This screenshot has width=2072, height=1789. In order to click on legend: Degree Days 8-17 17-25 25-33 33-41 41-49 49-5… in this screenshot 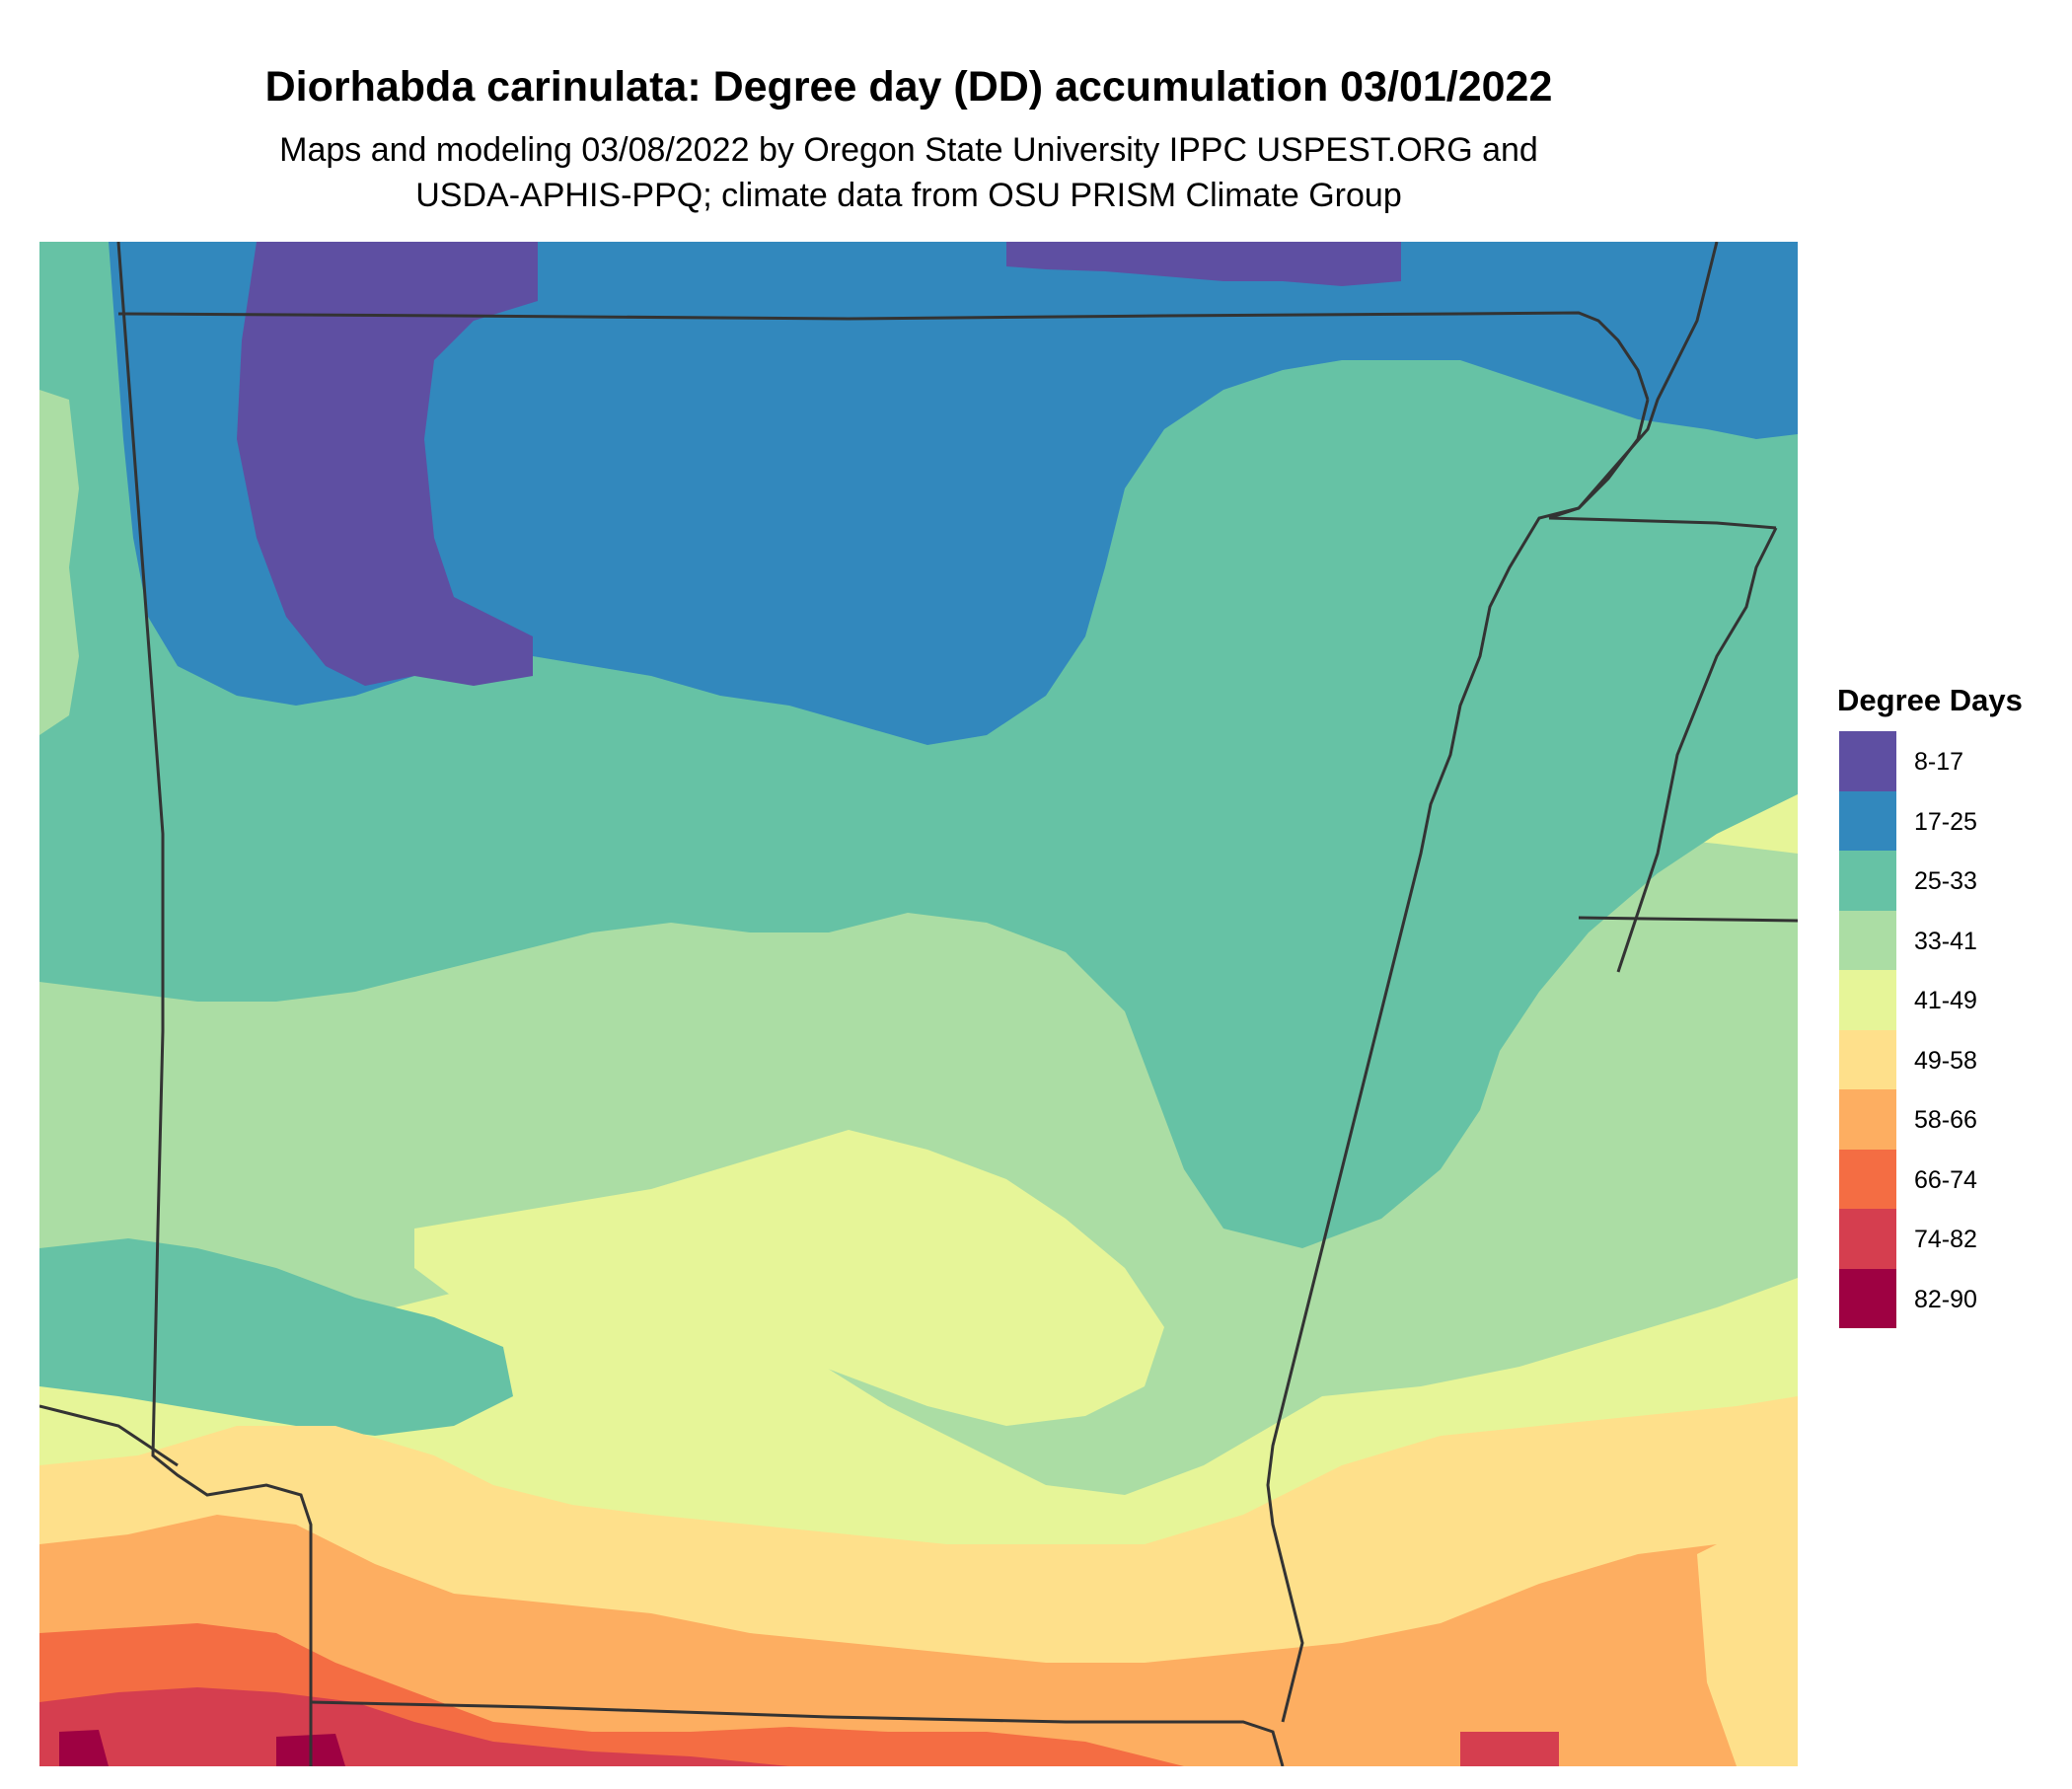, I will do `click(1946, 1004)`.